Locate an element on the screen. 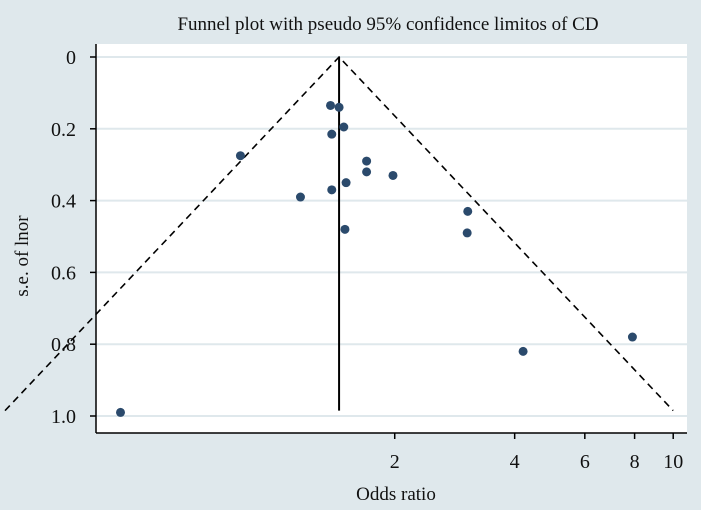 The height and width of the screenshot is (510, 701). y-tick-label: 0.6 is located at coordinates (63, 273).